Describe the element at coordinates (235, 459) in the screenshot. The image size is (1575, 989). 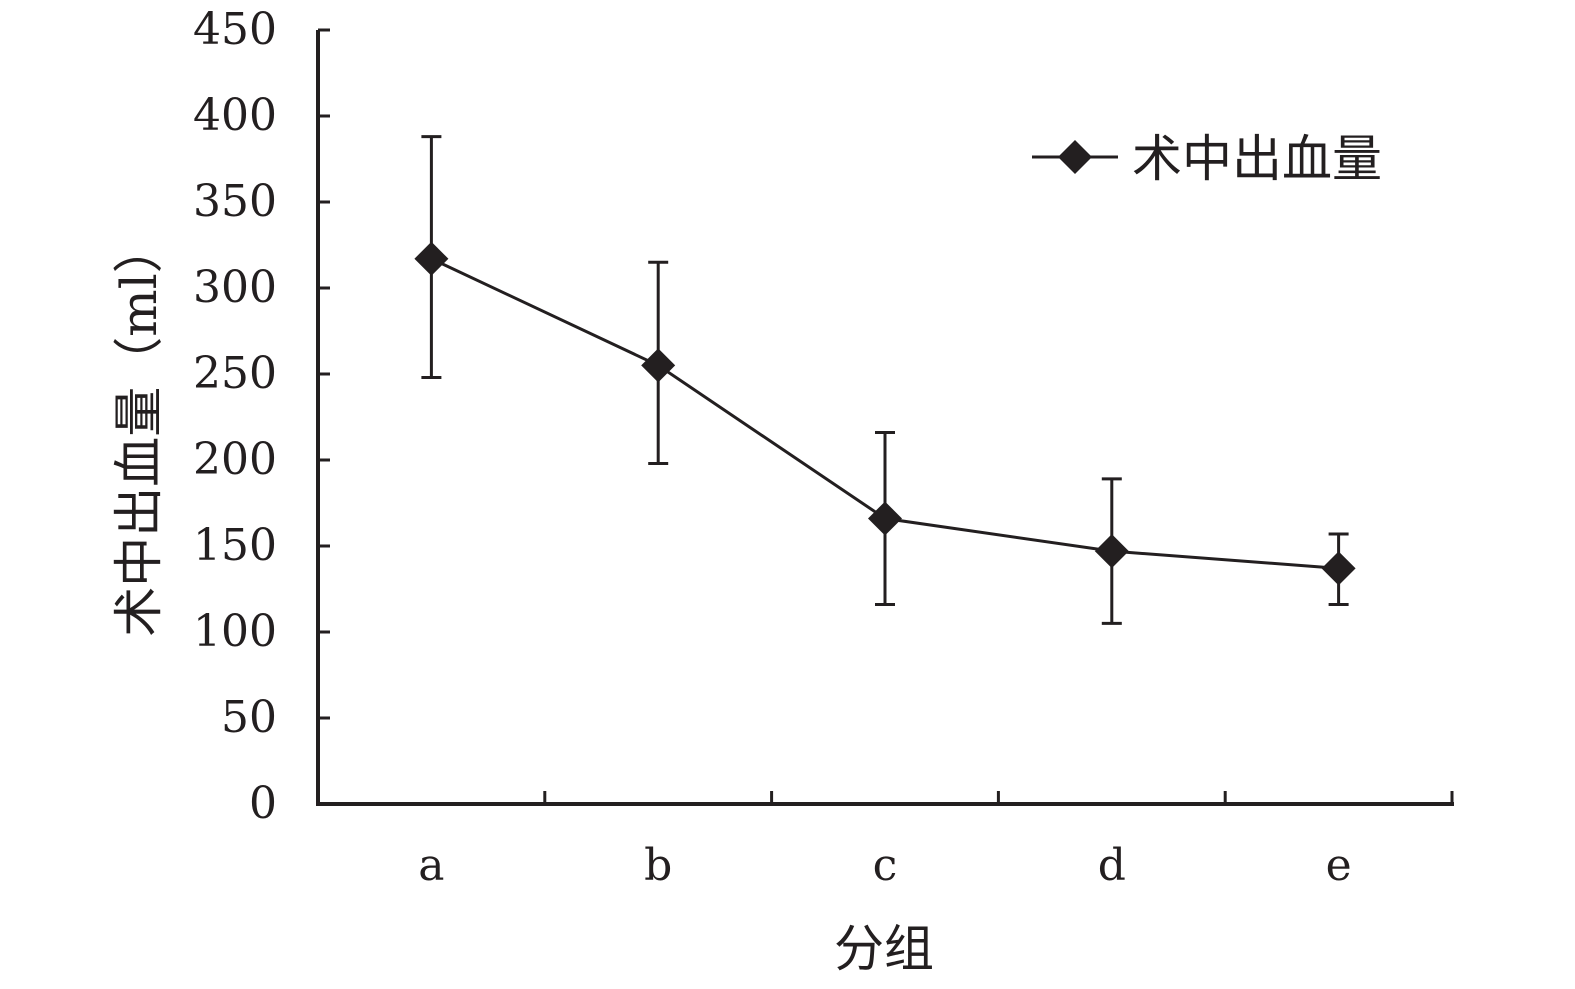
I see `y-tick-label-200: 200` at that location.